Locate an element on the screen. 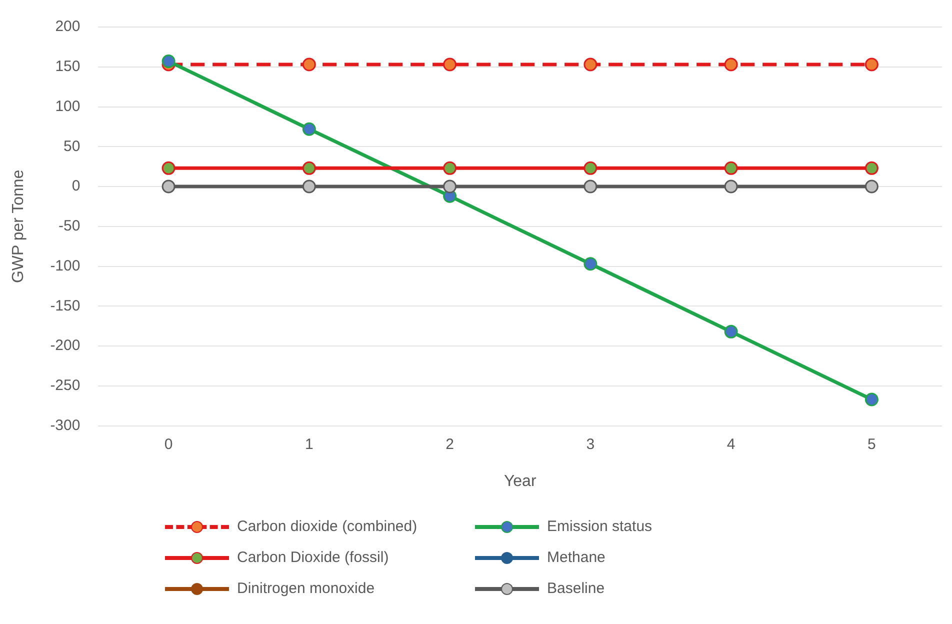 This screenshot has height=624, width=952. y-tick-label: 150 is located at coordinates (67, 67).